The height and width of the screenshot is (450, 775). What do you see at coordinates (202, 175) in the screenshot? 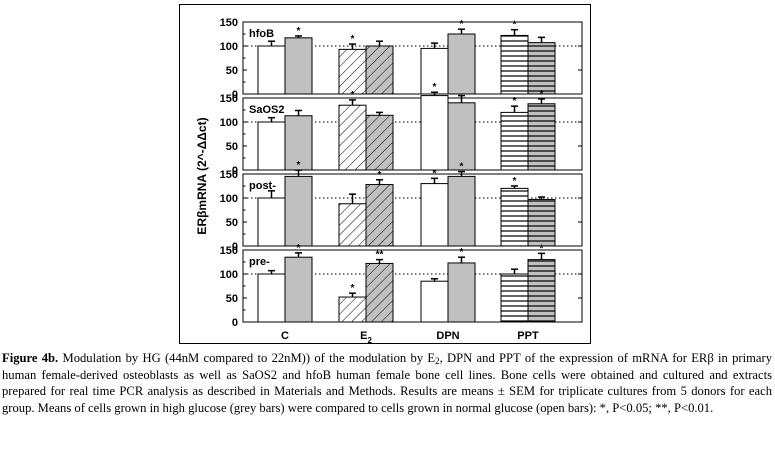
I see `y-axis-label: ERβmRNA (2^-ΔΔct)` at bounding box center [202, 175].